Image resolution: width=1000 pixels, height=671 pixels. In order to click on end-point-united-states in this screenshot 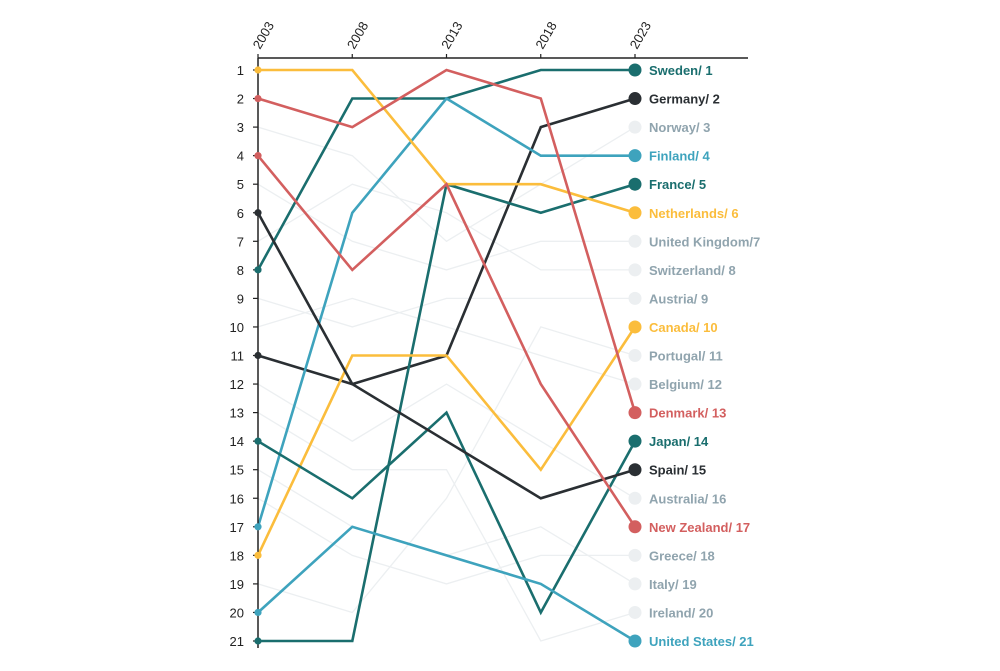, I will do `click(635, 641)`.